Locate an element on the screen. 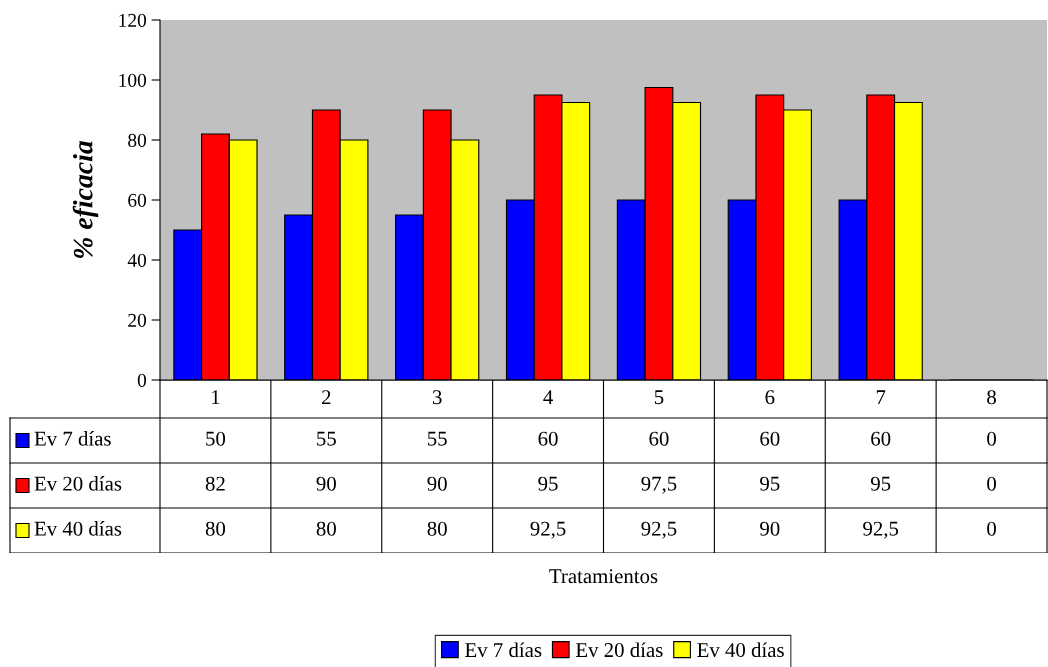 This screenshot has height=667, width=1048. data-label: 50 is located at coordinates (216, 438).